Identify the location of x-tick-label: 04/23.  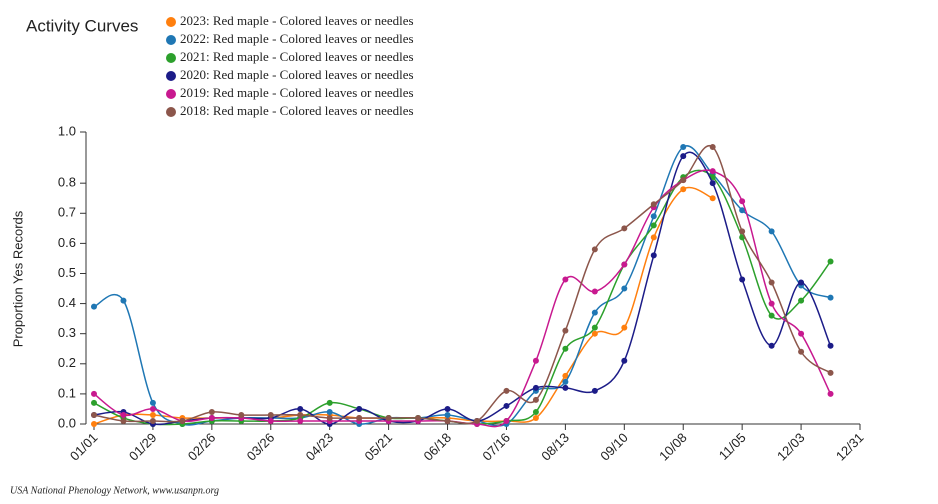
(320, 447).